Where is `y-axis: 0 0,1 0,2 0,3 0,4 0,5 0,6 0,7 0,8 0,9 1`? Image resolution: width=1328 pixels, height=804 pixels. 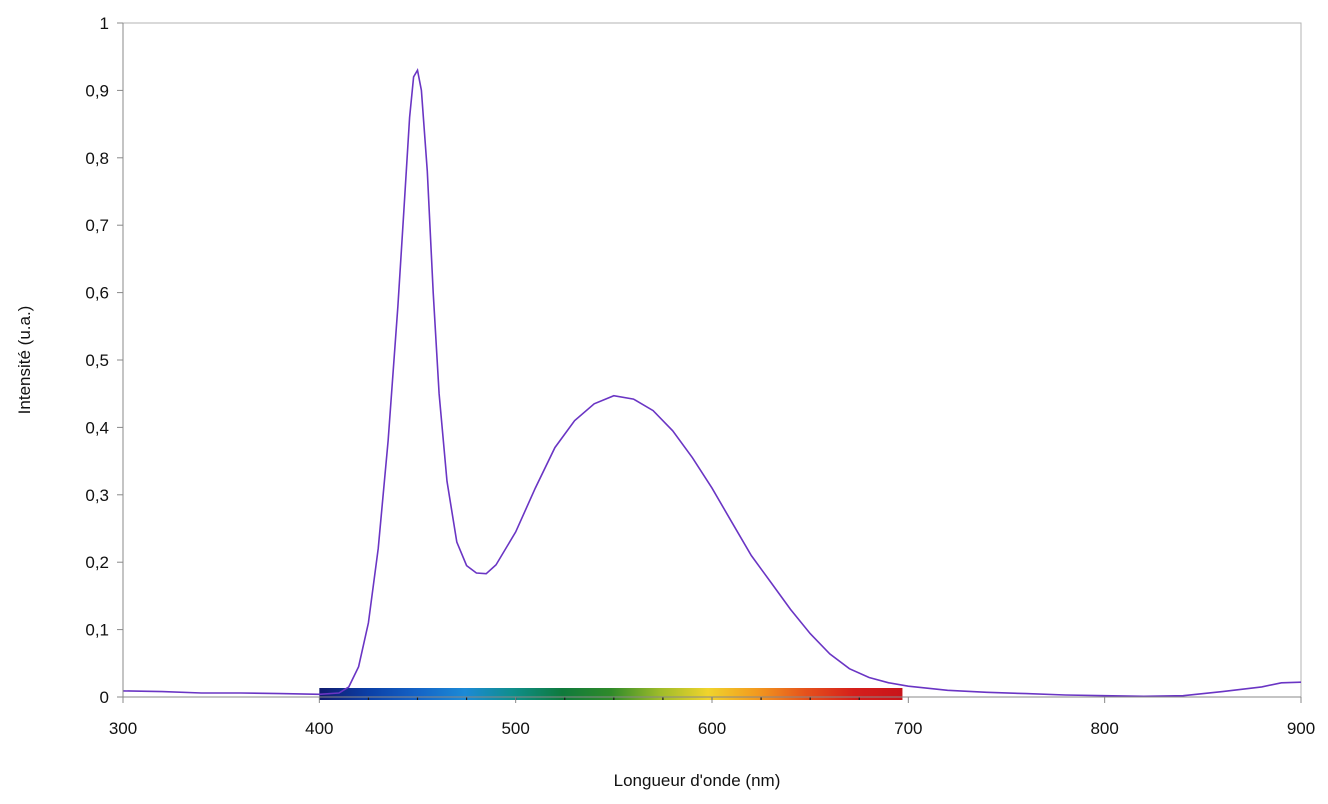 y-axis: 0 0,1 0,2 0,3 0,4 0,5 0,6 0,7 0,8 0,9 1 is located at coordinates (104, 360).